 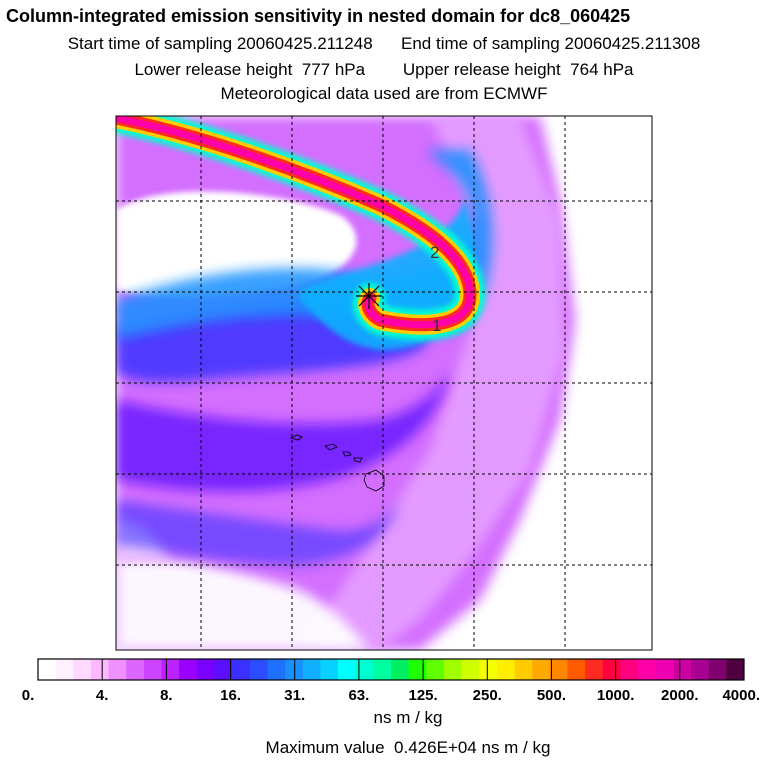 What do you see at coordinates (481, 69) in the screenshot?
I see `upper-release-label: Upper release height` at bounding box center [481, 69].